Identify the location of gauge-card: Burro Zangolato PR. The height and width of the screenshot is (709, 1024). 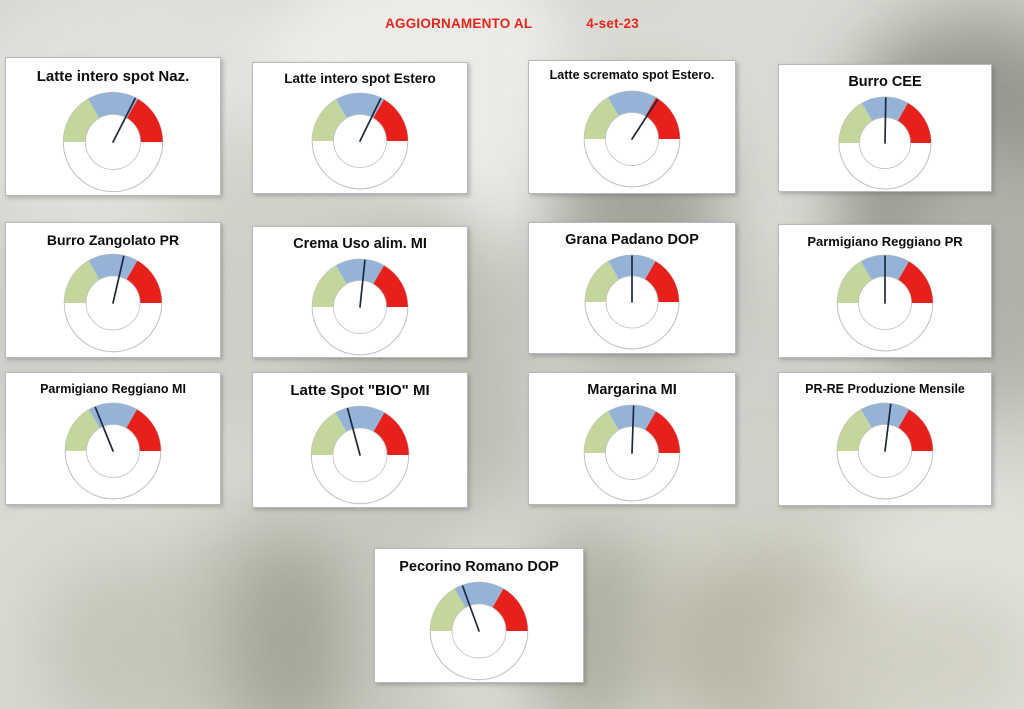
(113, 290).